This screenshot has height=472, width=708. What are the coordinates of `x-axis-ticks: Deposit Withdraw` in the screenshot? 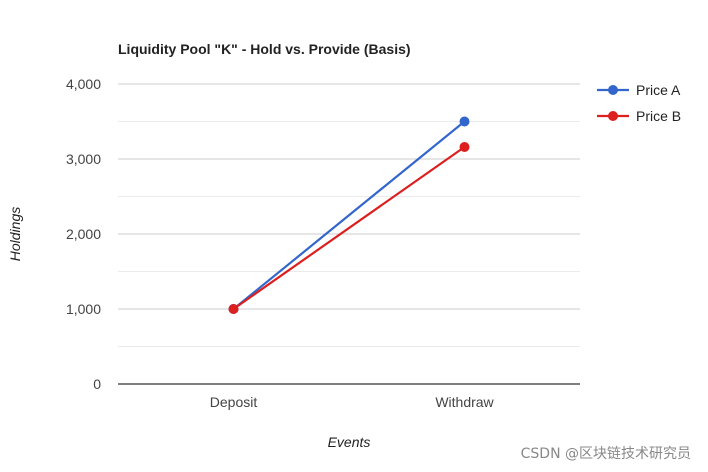 It's located at (352, 402).